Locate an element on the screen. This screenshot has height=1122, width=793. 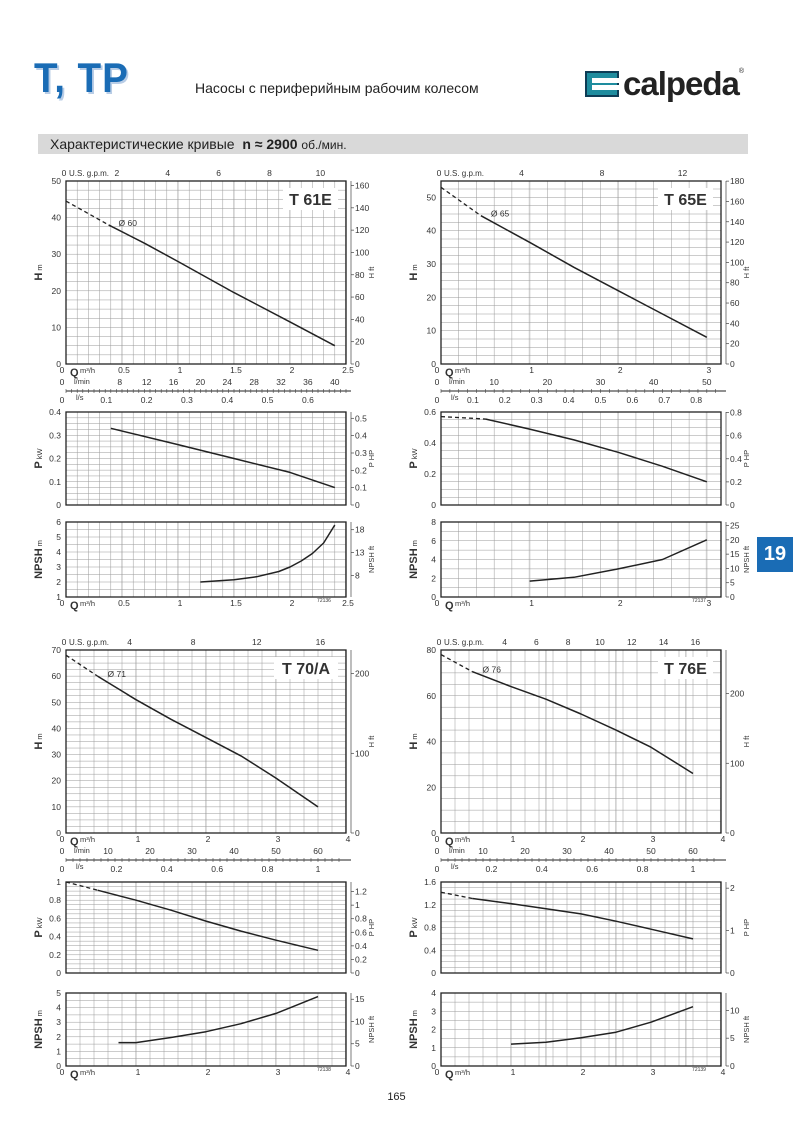
y-tick-label: 8 is located at coordinates (433, 522).